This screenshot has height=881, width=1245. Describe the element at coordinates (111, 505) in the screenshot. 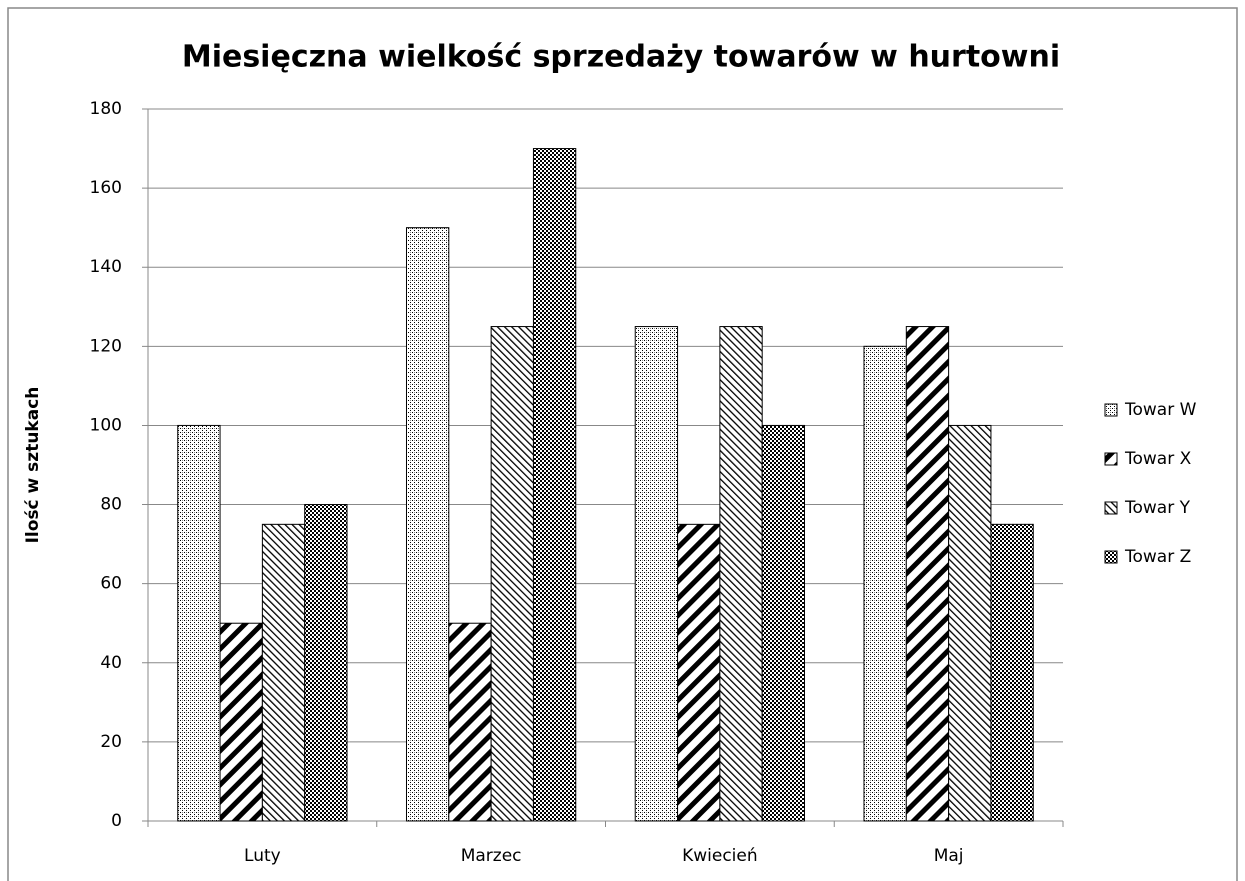

I see `y-tick-label: 80` at that location.